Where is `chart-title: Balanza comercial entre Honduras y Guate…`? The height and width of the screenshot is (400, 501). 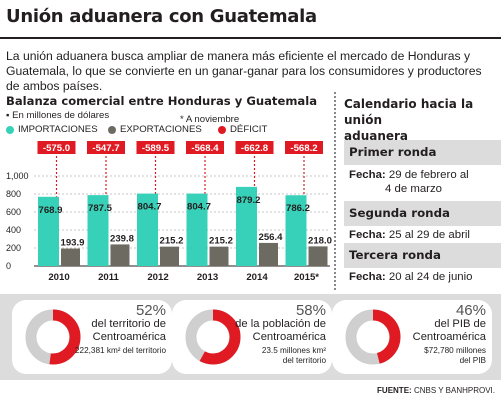
chart-title: Balanza comercial entre Honduras y Guate… is located at coordinates (162, 101).